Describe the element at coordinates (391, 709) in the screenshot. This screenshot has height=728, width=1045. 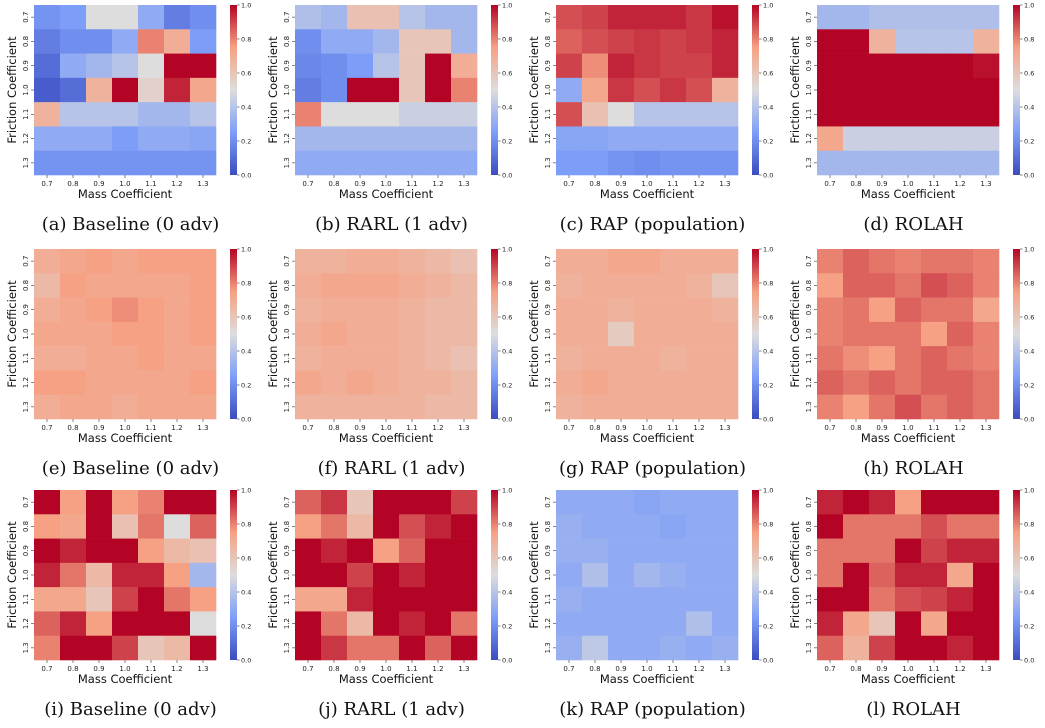
I see `subfigure-caption: (j) RARL (1 adv)` at that location.